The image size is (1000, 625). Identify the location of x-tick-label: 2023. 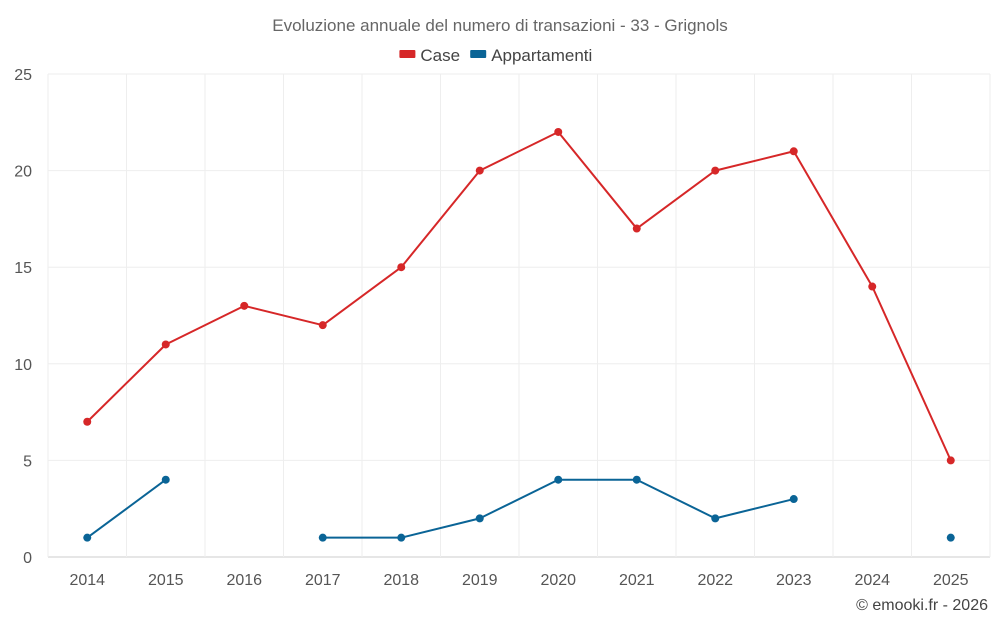
(794, 580).